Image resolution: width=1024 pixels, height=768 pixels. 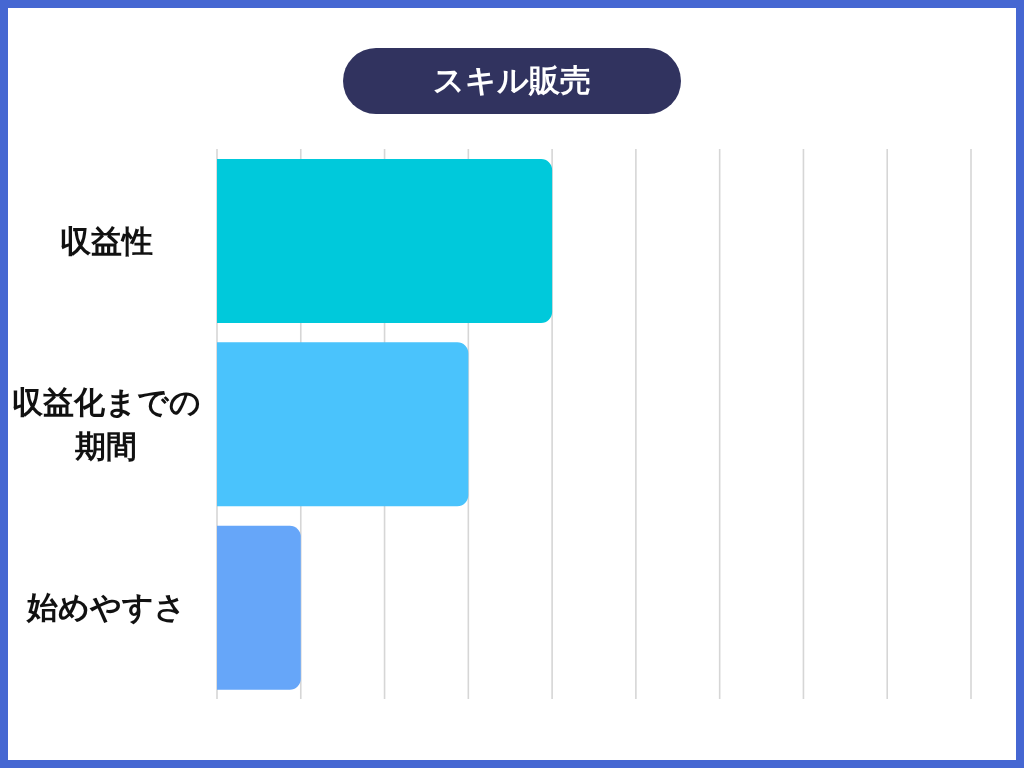 What do you see at coordinates (105, 607) in the screenshot?
I see `y-tick-label: 始めやすさ` at bounding box center [105, 607].